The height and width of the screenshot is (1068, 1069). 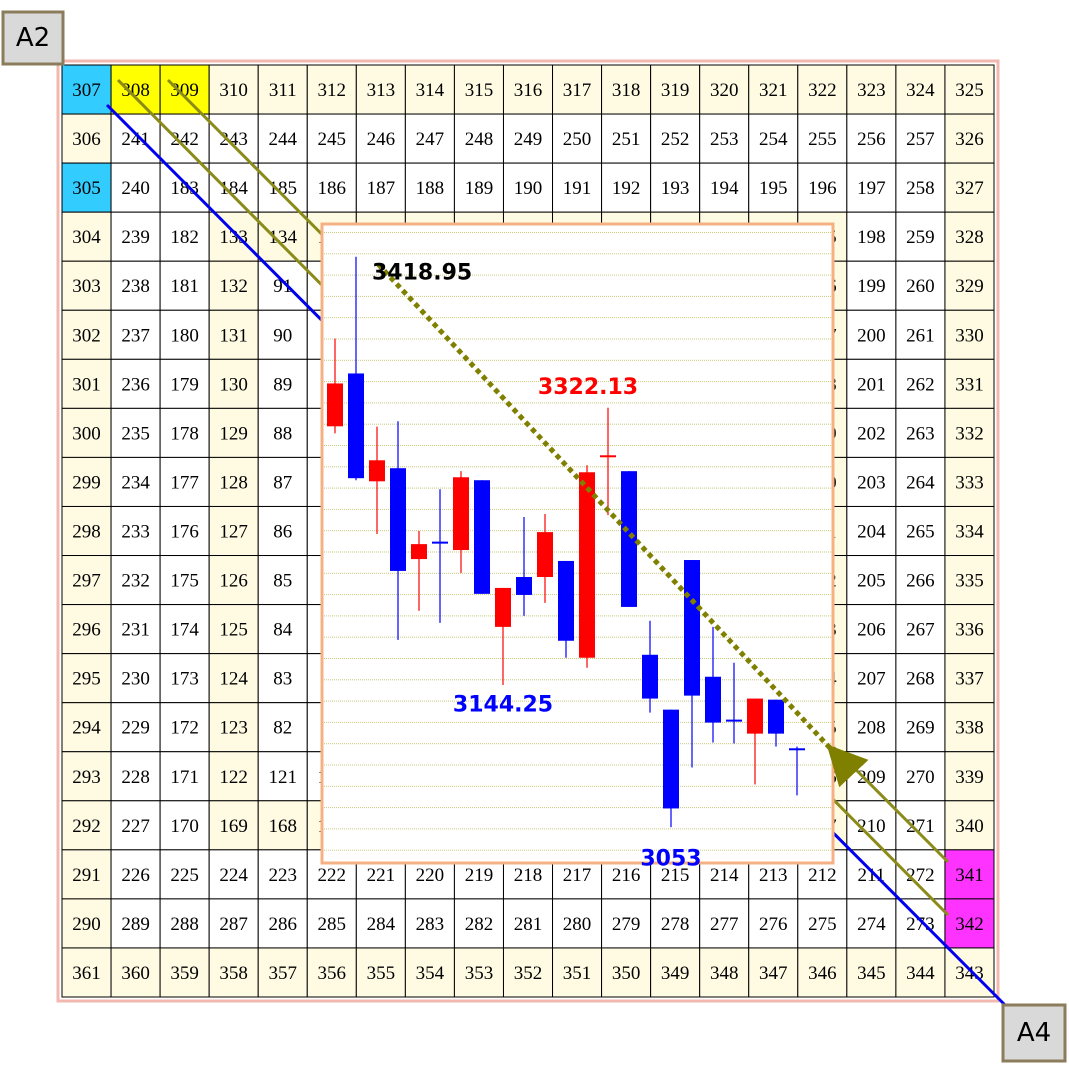 What do you see at coordinates (381, 90) in the screenshot?
I see `cell-number: 313` at bounding box center [381, 90].